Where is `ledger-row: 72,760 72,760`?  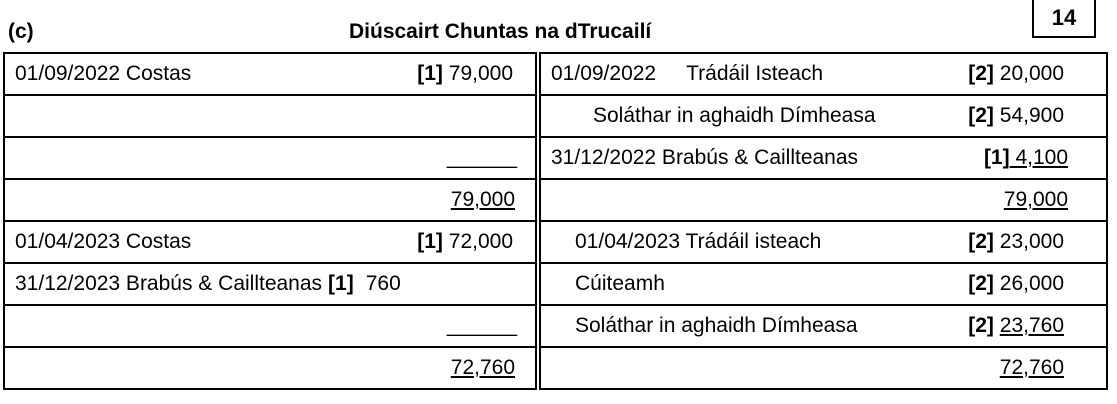 ledger-row: 72,760 72,760 is located at coordinates (555, 368).